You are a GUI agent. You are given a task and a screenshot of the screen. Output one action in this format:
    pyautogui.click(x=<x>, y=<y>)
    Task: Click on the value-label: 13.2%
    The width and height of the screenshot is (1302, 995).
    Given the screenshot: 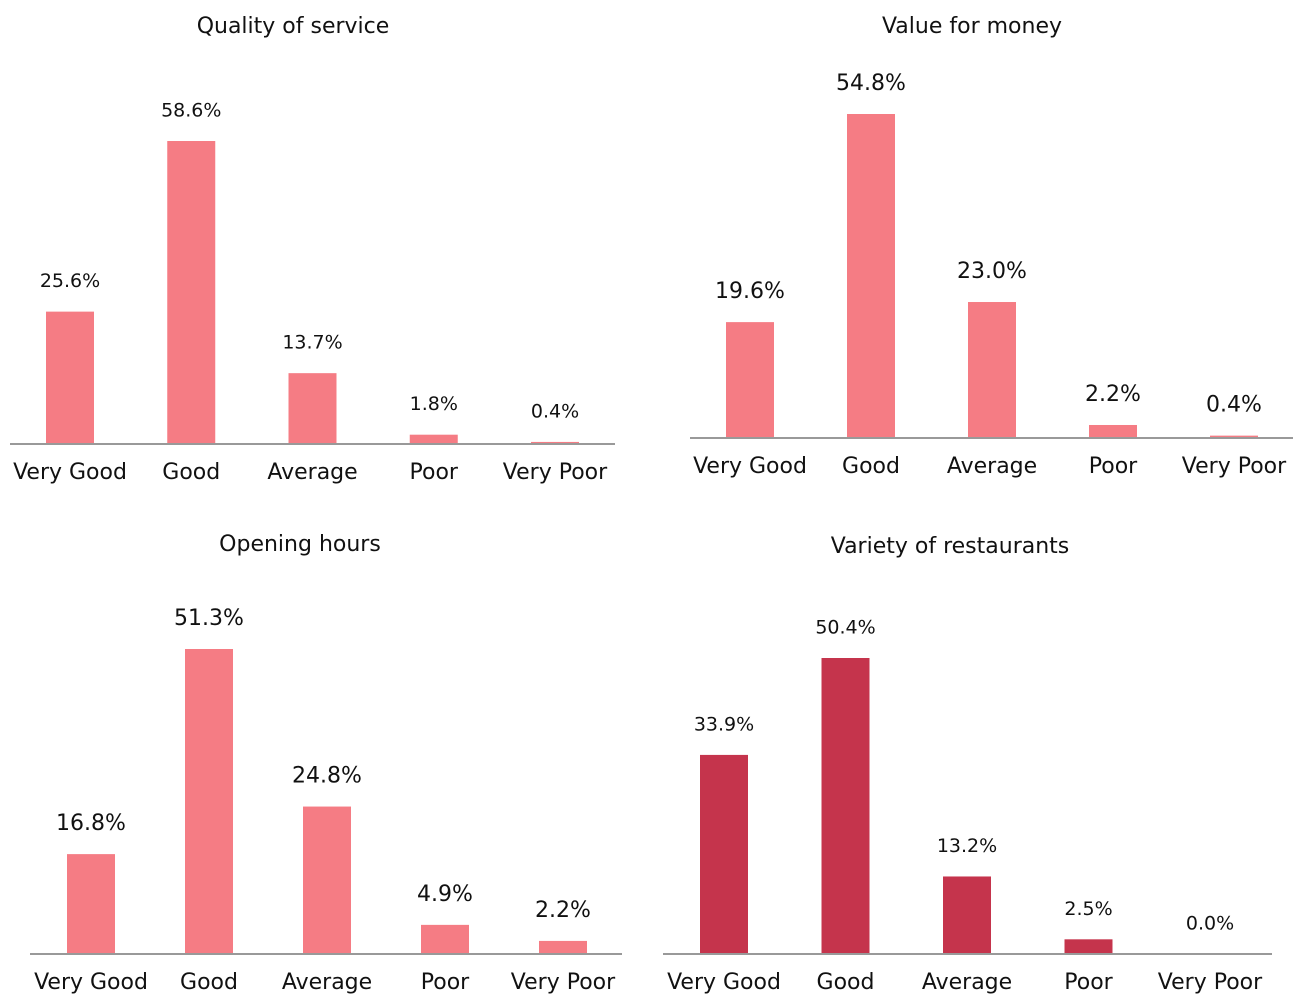 What is the action you would take?
    pyautogui.click(x=967, y=846)
    